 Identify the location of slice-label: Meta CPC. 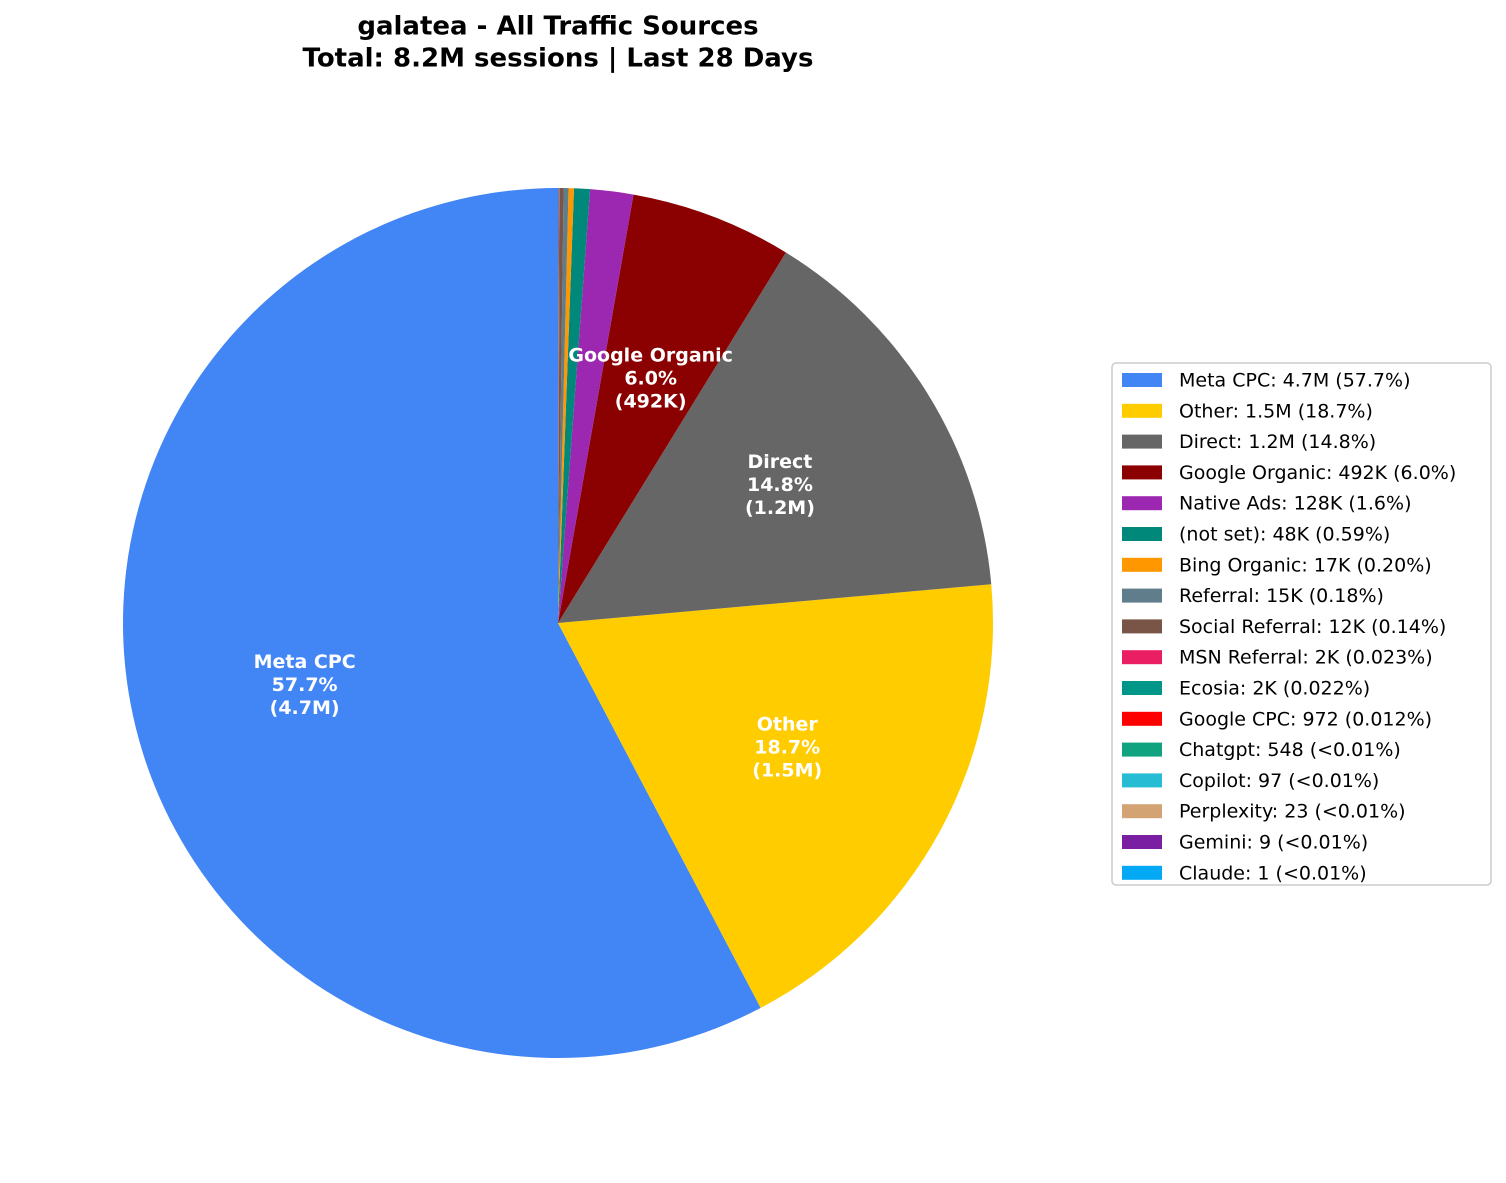
(305, 662).